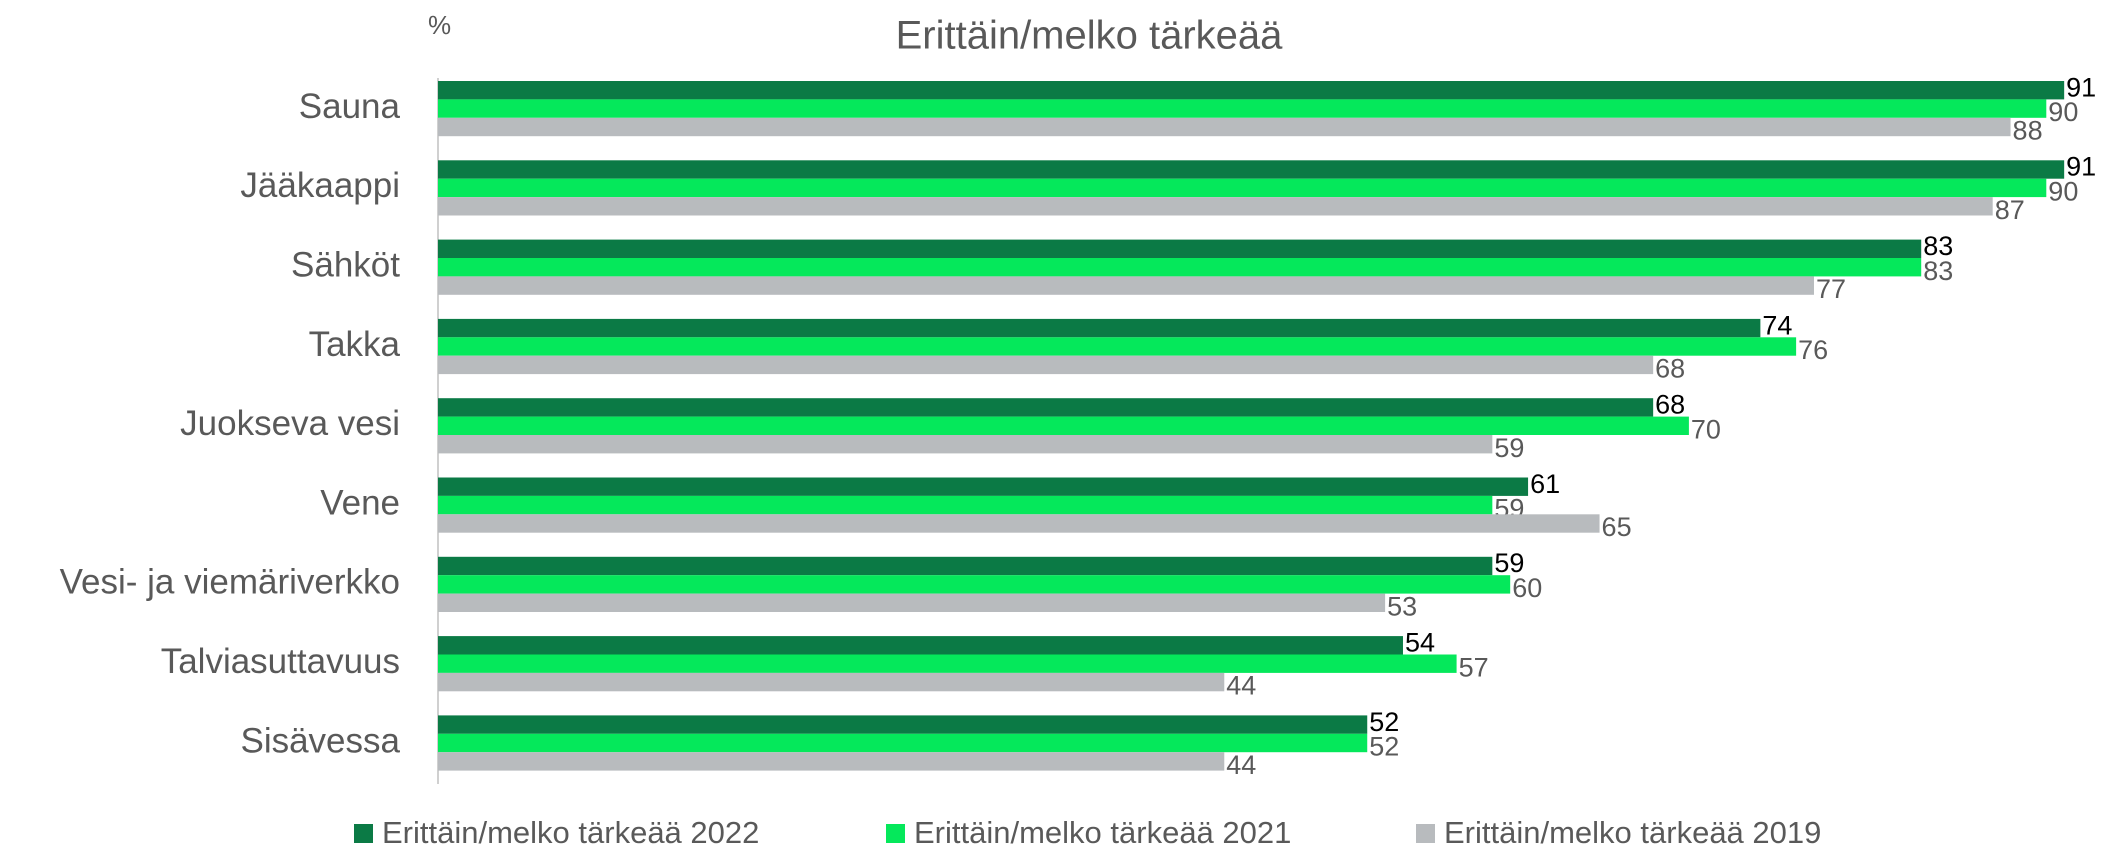  What do you see at coordinates (360, 502) in the screenshot?
I see `category-label: Vene` at bounding box center [360, 502].